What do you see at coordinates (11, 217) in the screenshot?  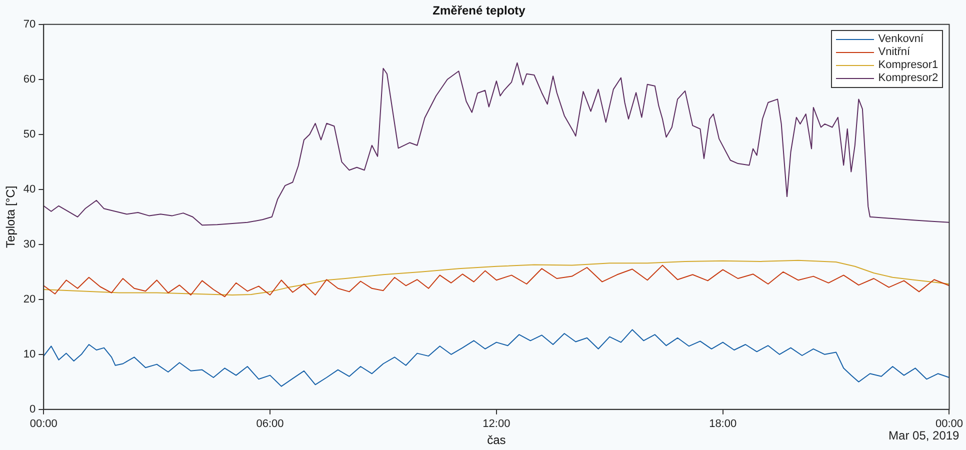 I see `y-axis-title: Teplota [°C]` at bounding box center [11, 217].